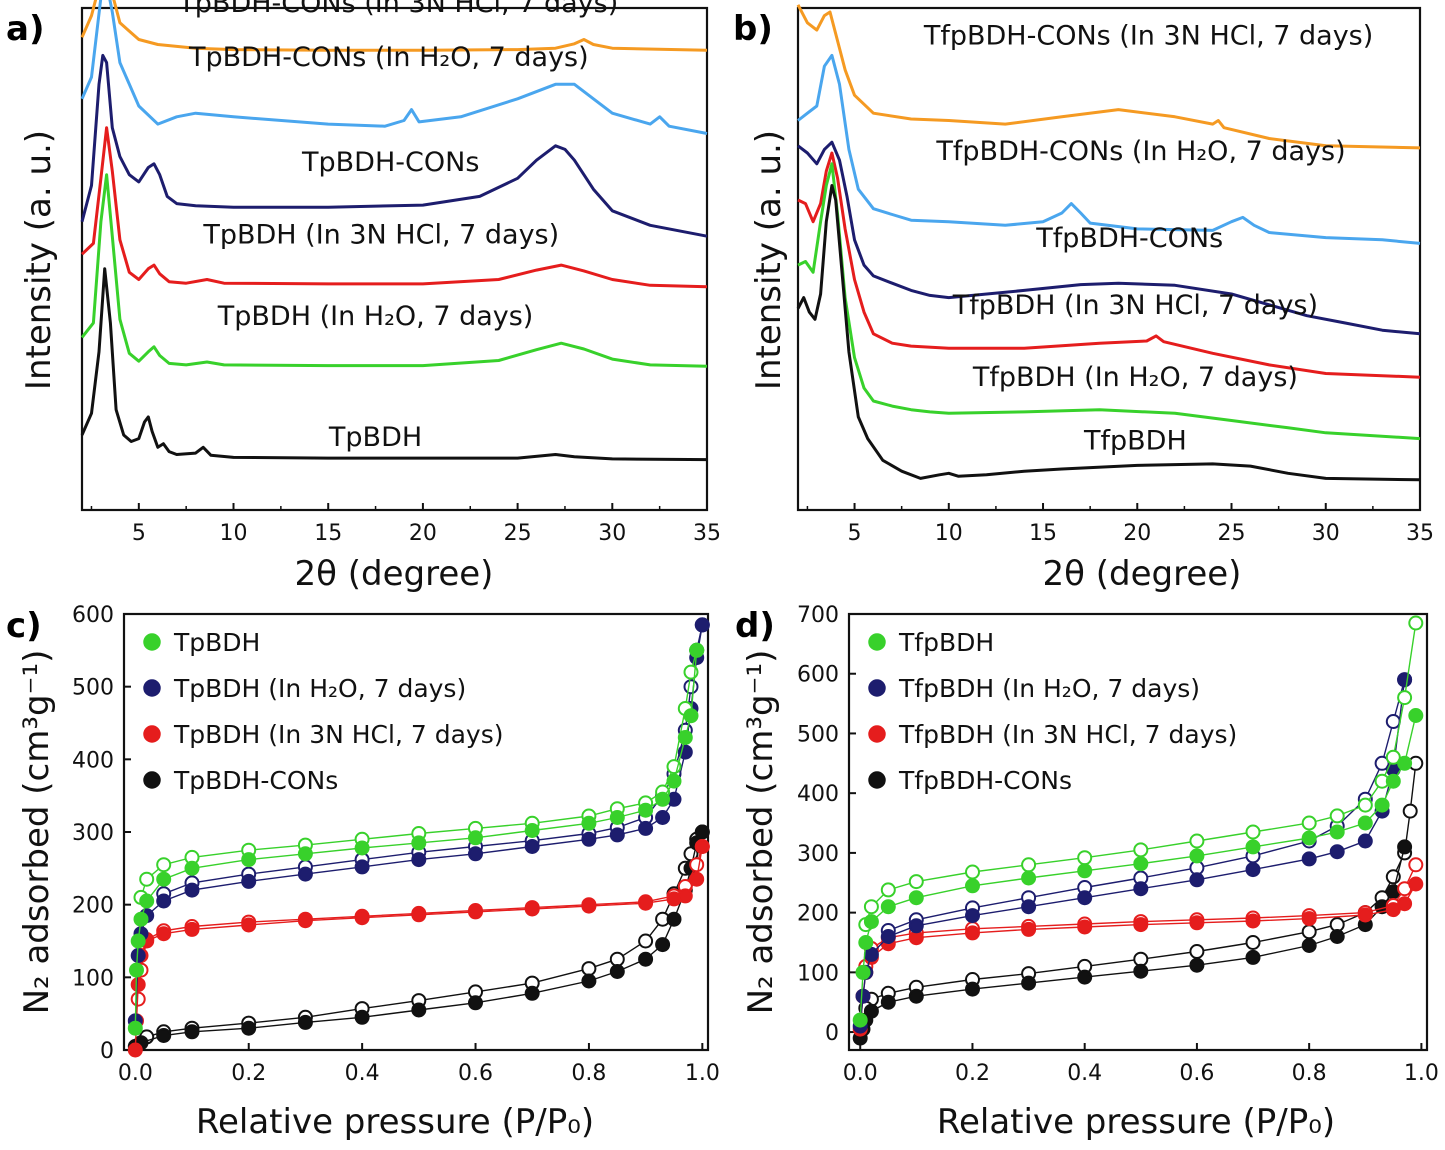  Describe the element at coordinates (588, 1073) in the screenshot. I see `x-tick-label: 0.8` at that location.